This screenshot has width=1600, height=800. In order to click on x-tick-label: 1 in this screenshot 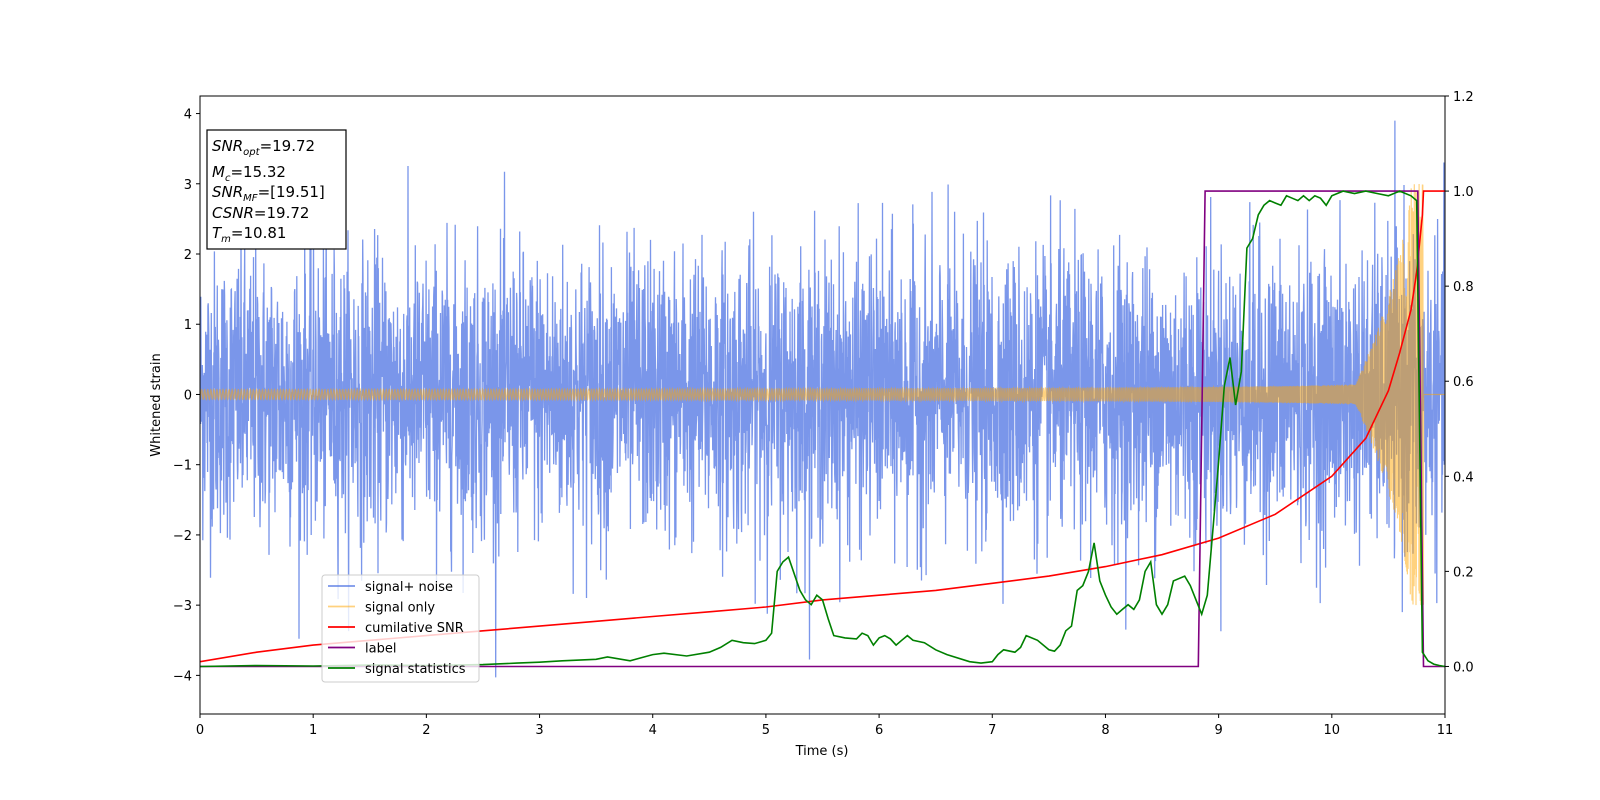, I will do `click(313, 730)`.